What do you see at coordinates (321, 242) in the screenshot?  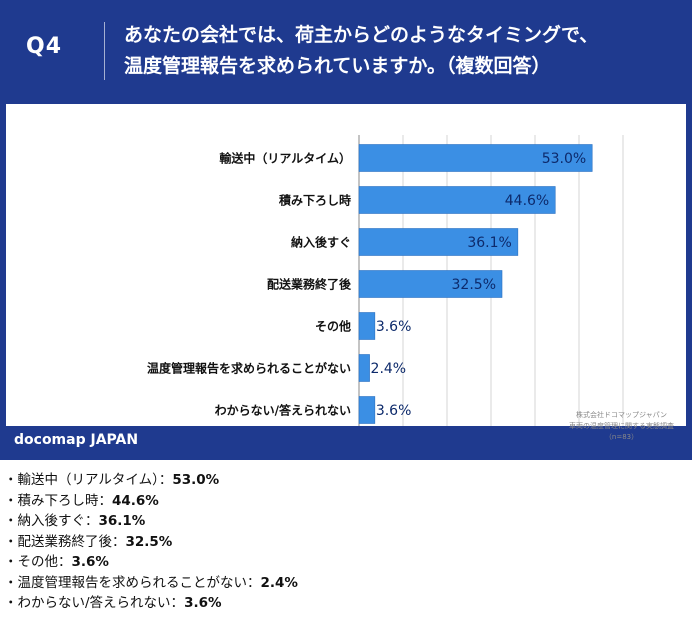 I see `category-label: 納入後すぐ` at bounding box center [321, 242].